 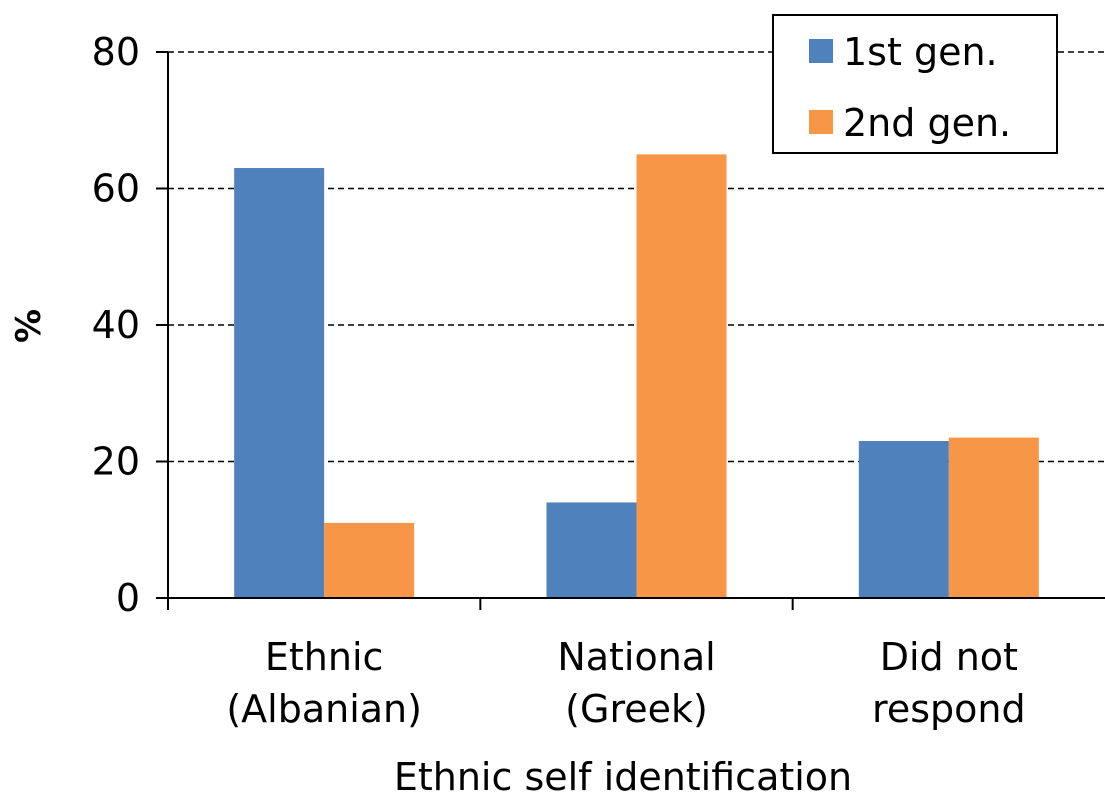 I want to click on x-category-label: Did not, so click(x=949, y=657).